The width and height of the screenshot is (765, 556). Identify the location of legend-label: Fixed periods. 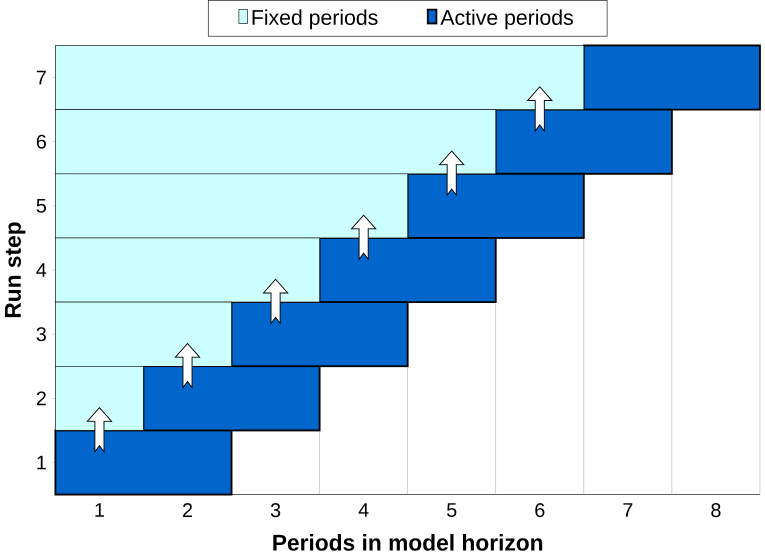
(315, 19).